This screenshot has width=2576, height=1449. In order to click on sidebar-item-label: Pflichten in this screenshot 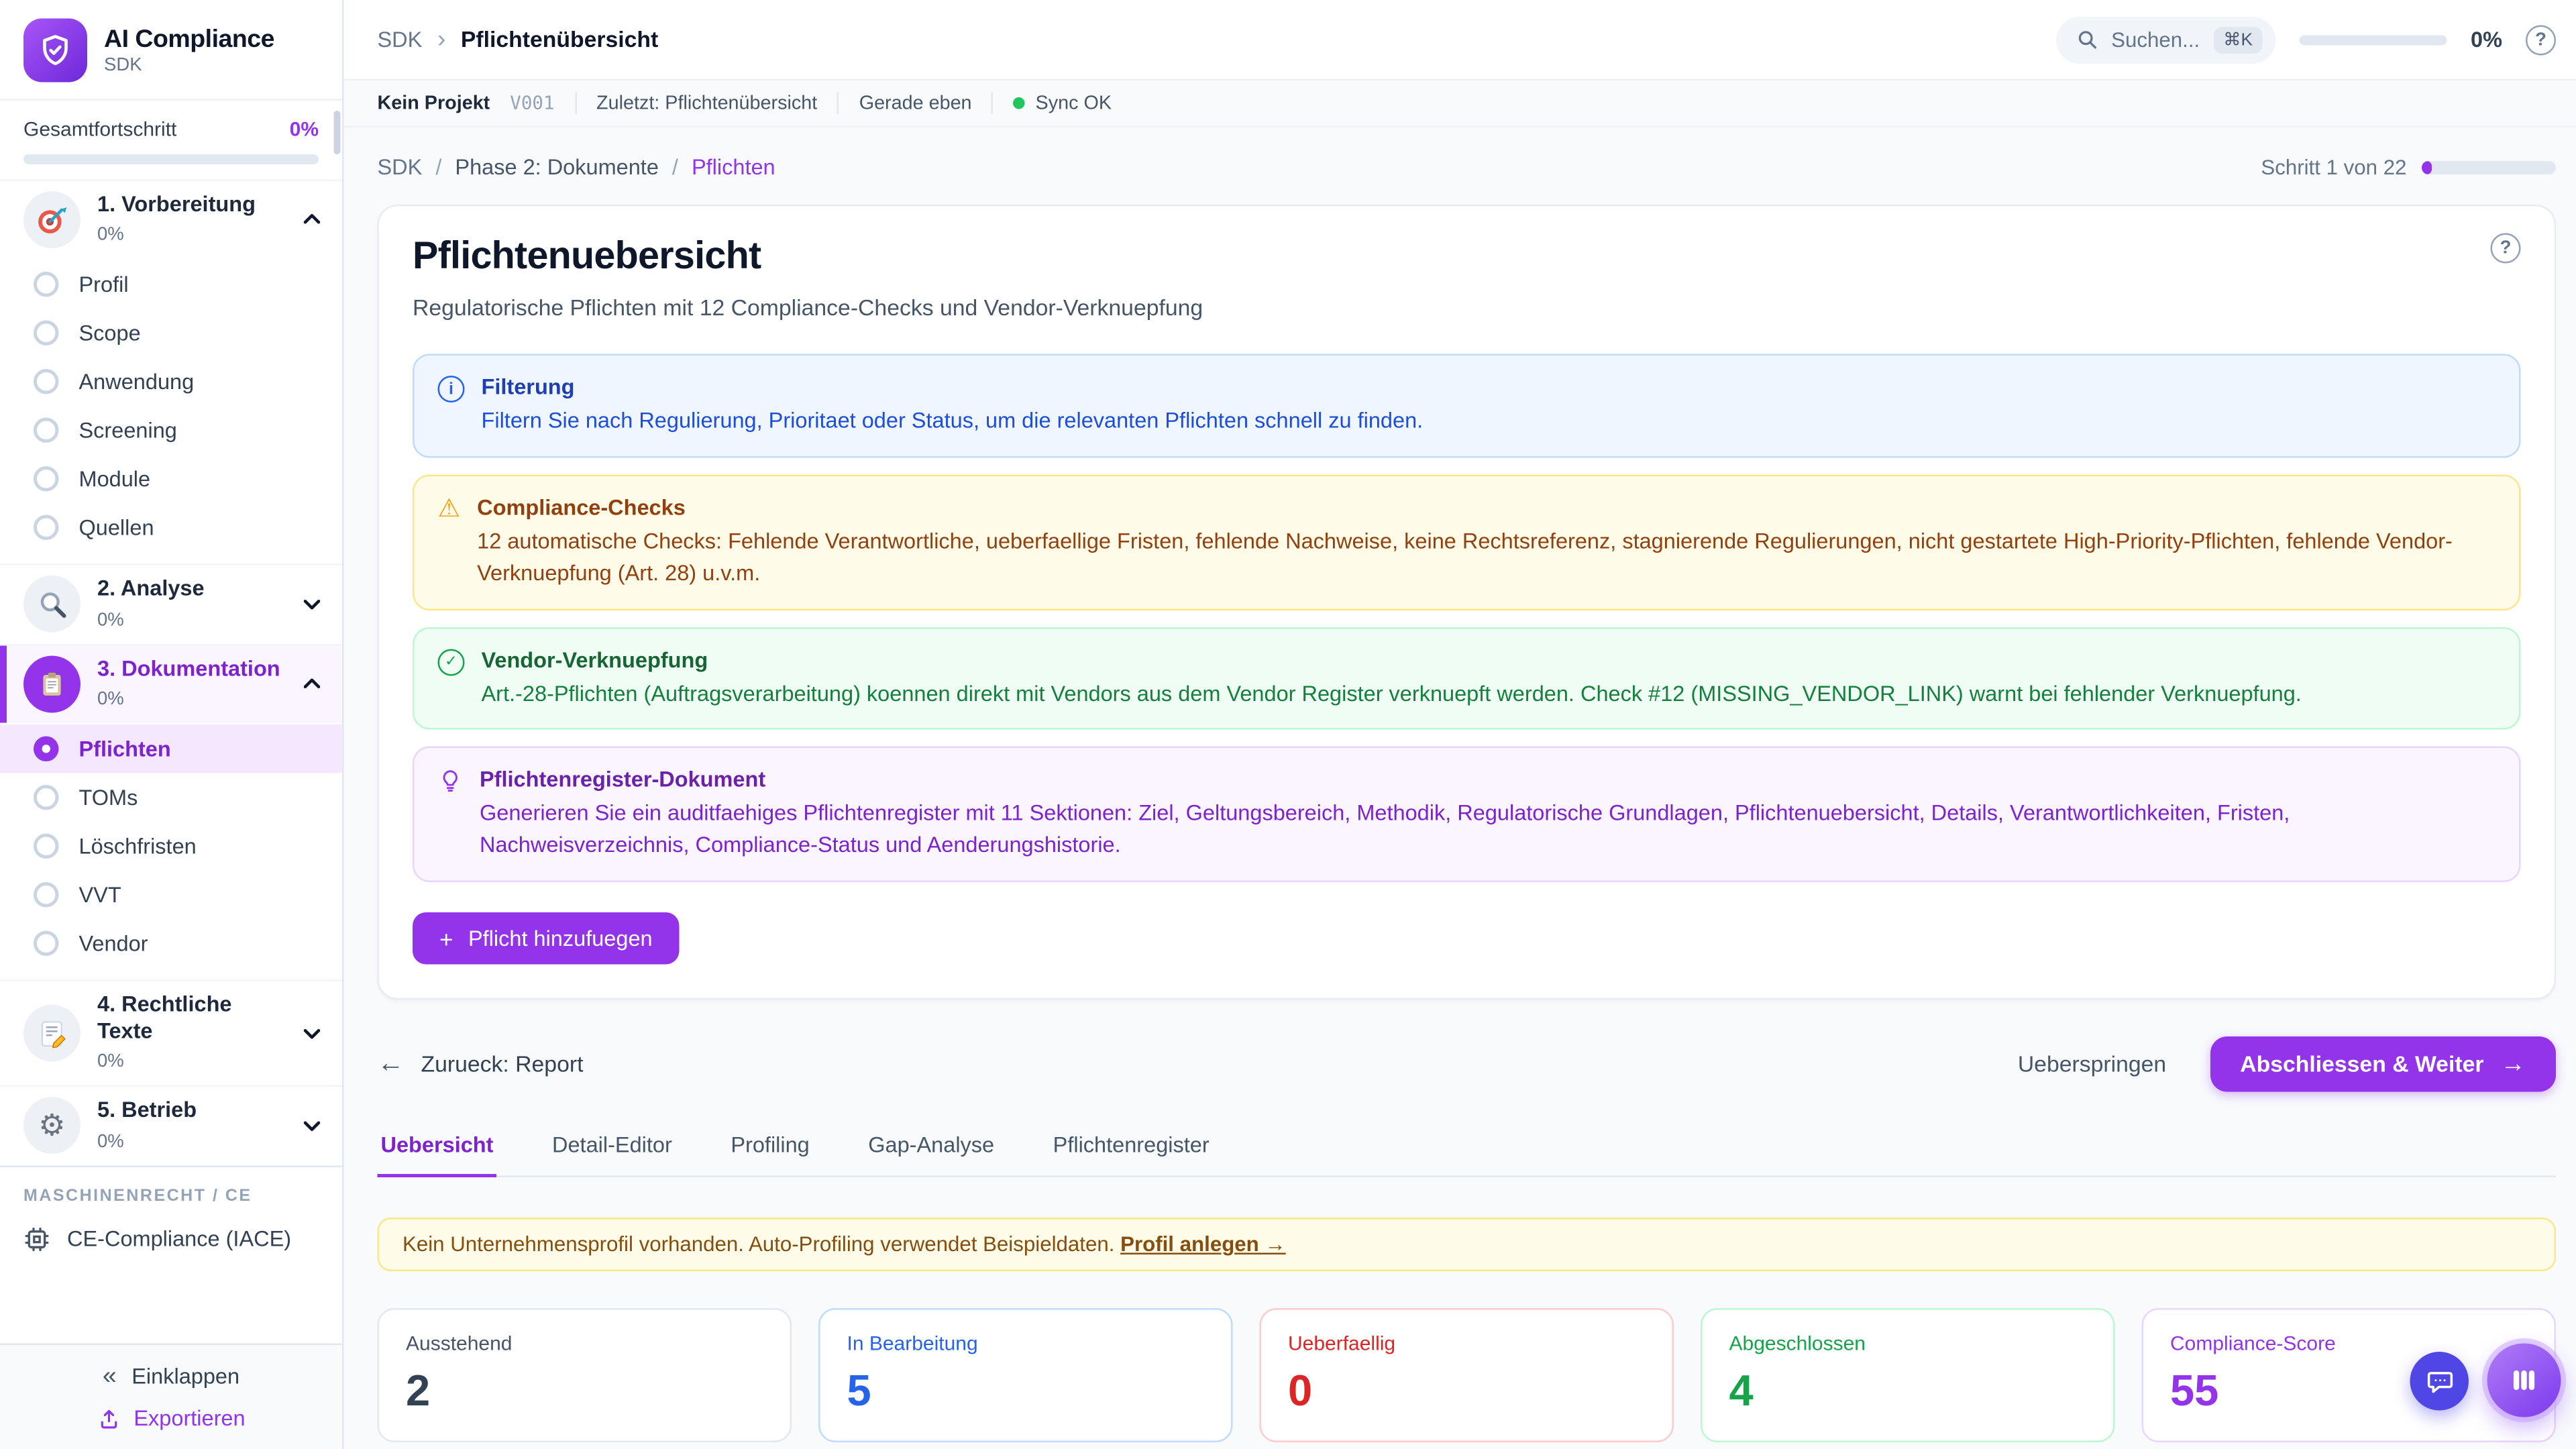, I will do `click(124, 748)`.